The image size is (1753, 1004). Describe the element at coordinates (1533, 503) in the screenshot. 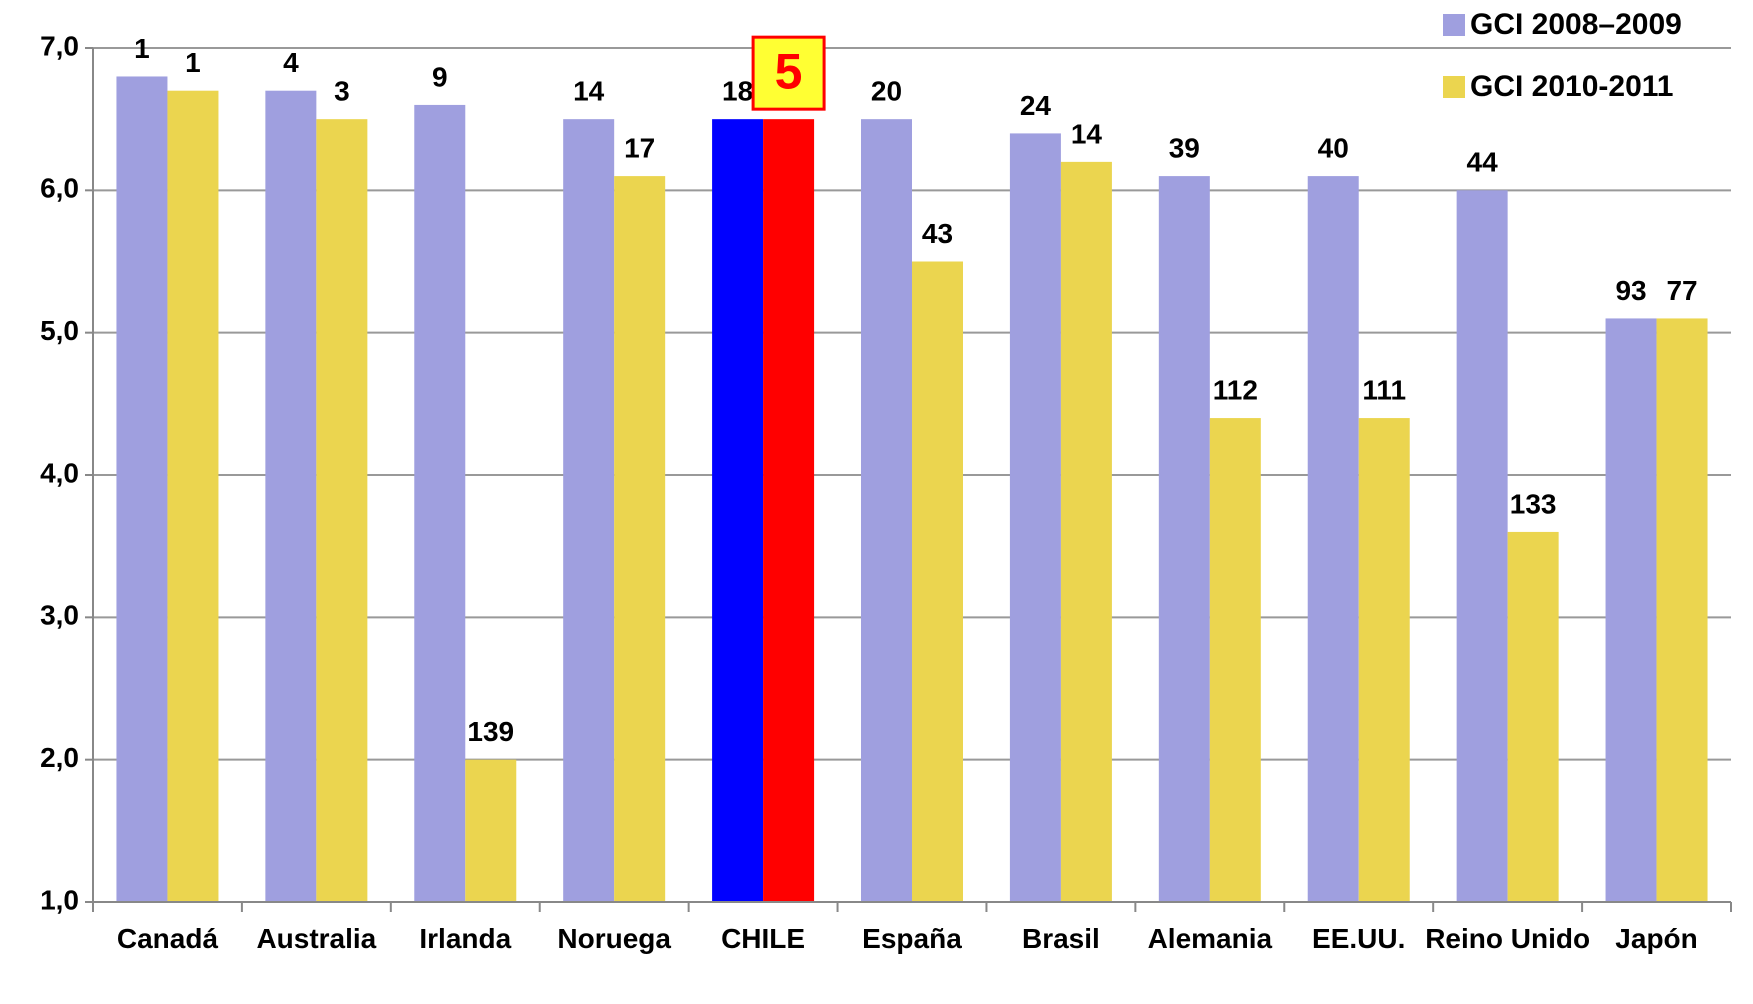

I see `data-label: 133` at that location.